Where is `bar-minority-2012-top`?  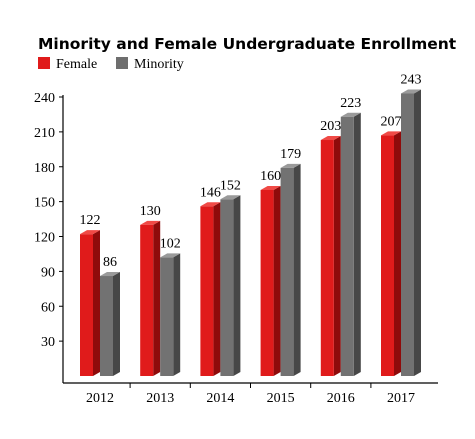 bar-minority-2012-top is located at coordinates (110, 274).